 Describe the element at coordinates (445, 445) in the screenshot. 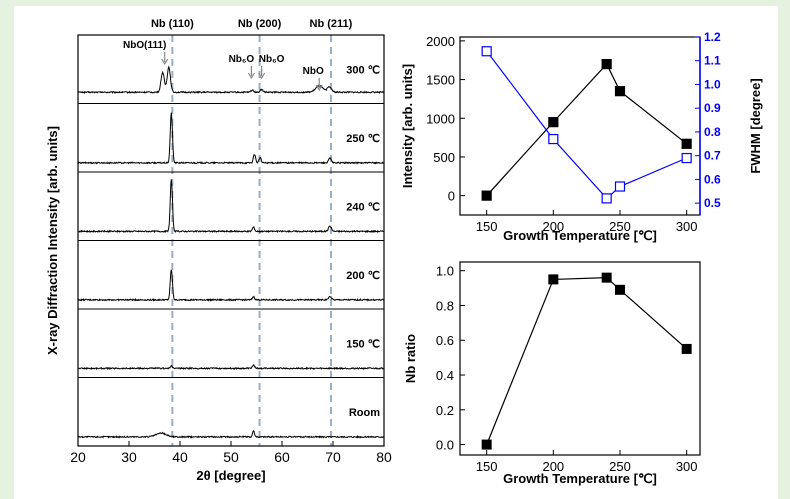

I see `nbratio-ytick-label-0: 0.0` at that location.